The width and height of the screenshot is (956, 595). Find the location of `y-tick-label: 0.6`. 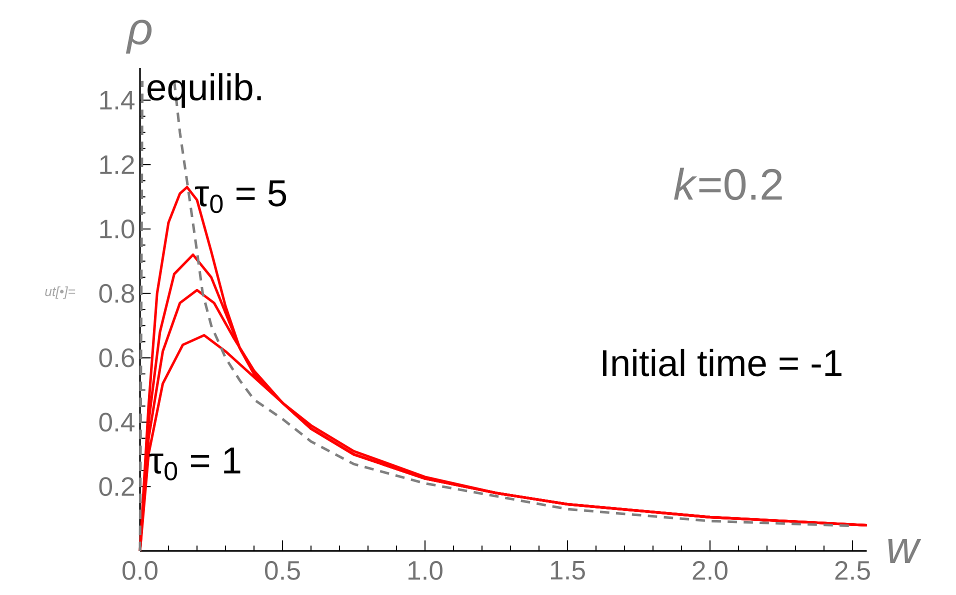

y-tick-label: 0.6 is located at coordinates (116, 358).